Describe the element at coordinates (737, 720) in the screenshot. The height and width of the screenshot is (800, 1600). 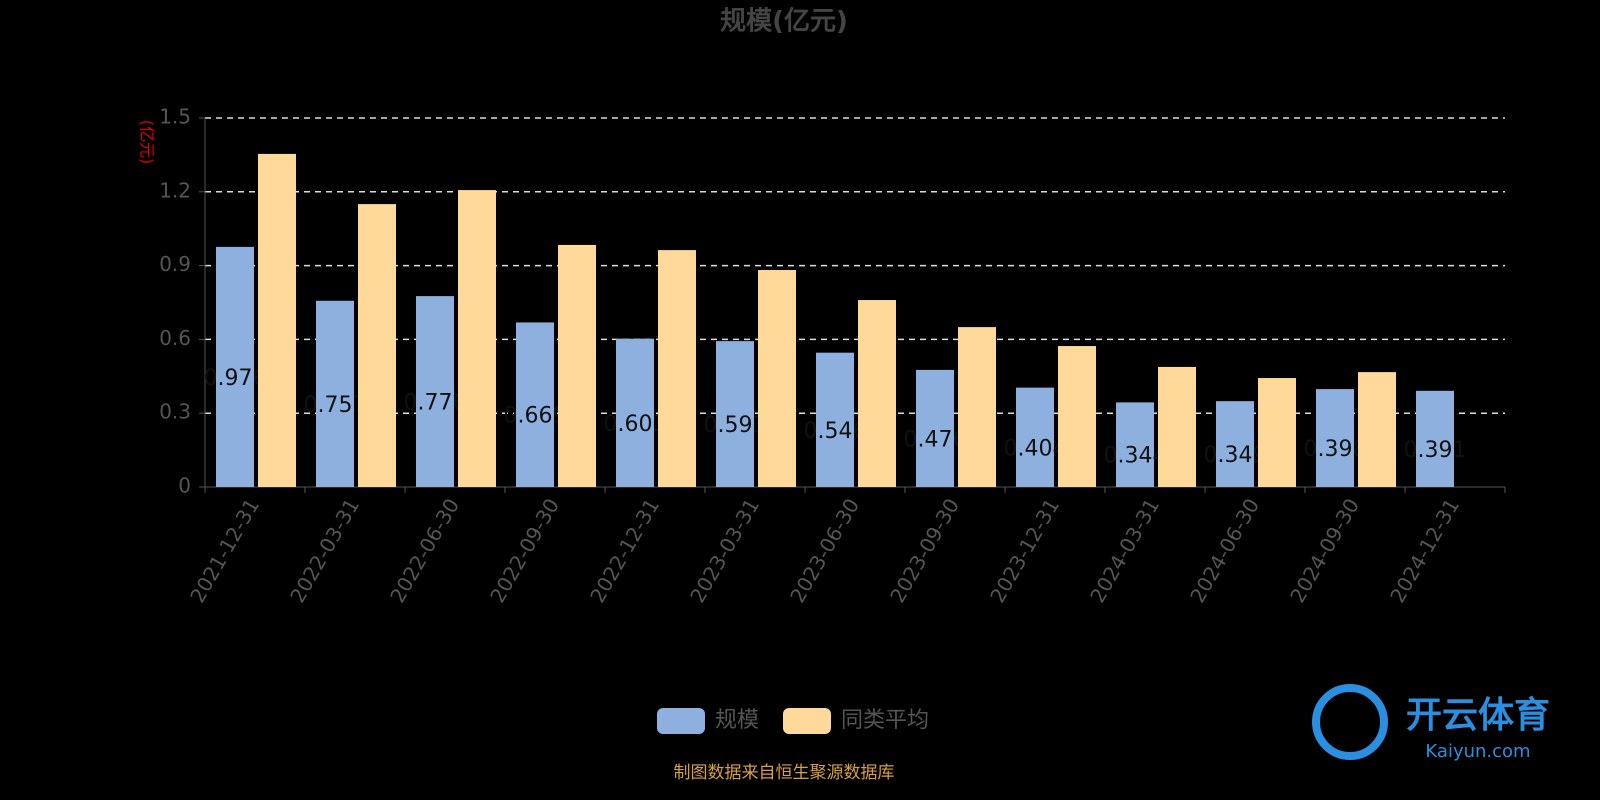
I see `legend-label: 规模` at that location.